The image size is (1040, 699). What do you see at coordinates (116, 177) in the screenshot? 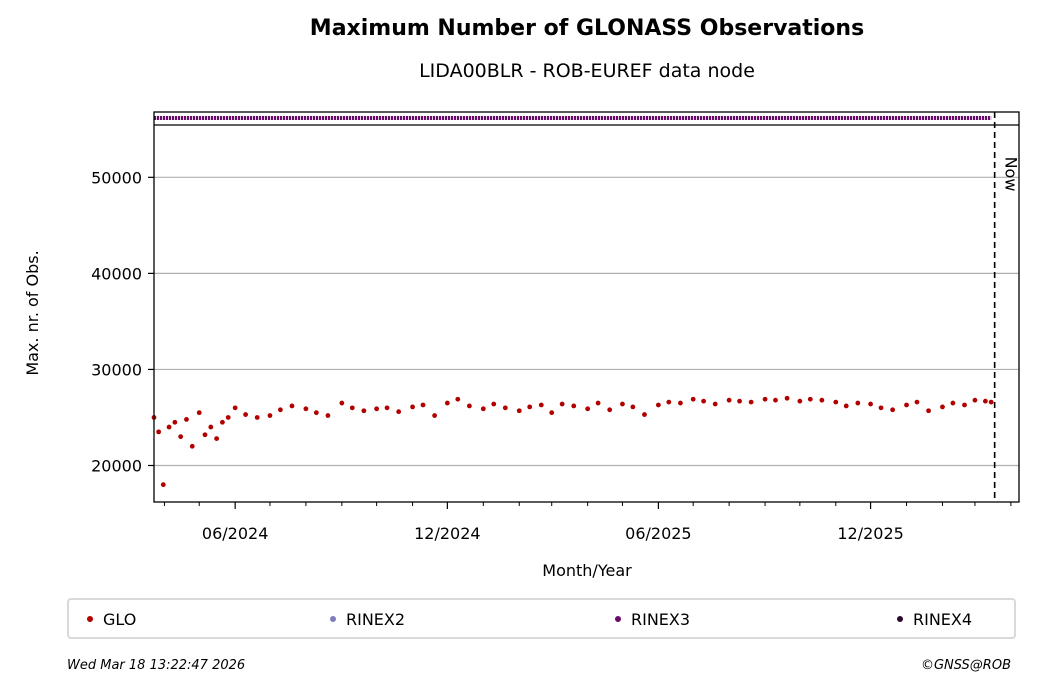
I see `y-tick-label: 50000` at bounding box center [116, 177].